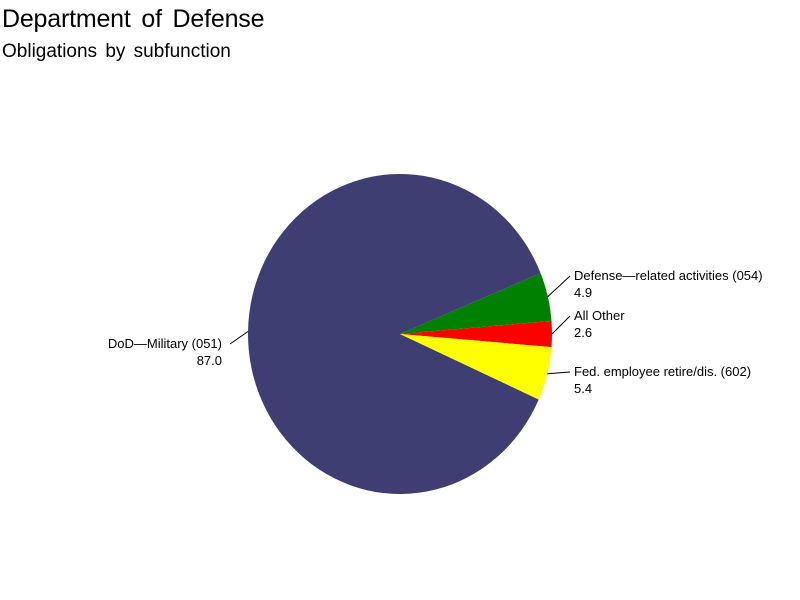 The image size is (800, 600). What do you see at coordinates (476, 303) in the screenshot?
I see `pie-slice-defense-related` at bounding box center [476, 303].